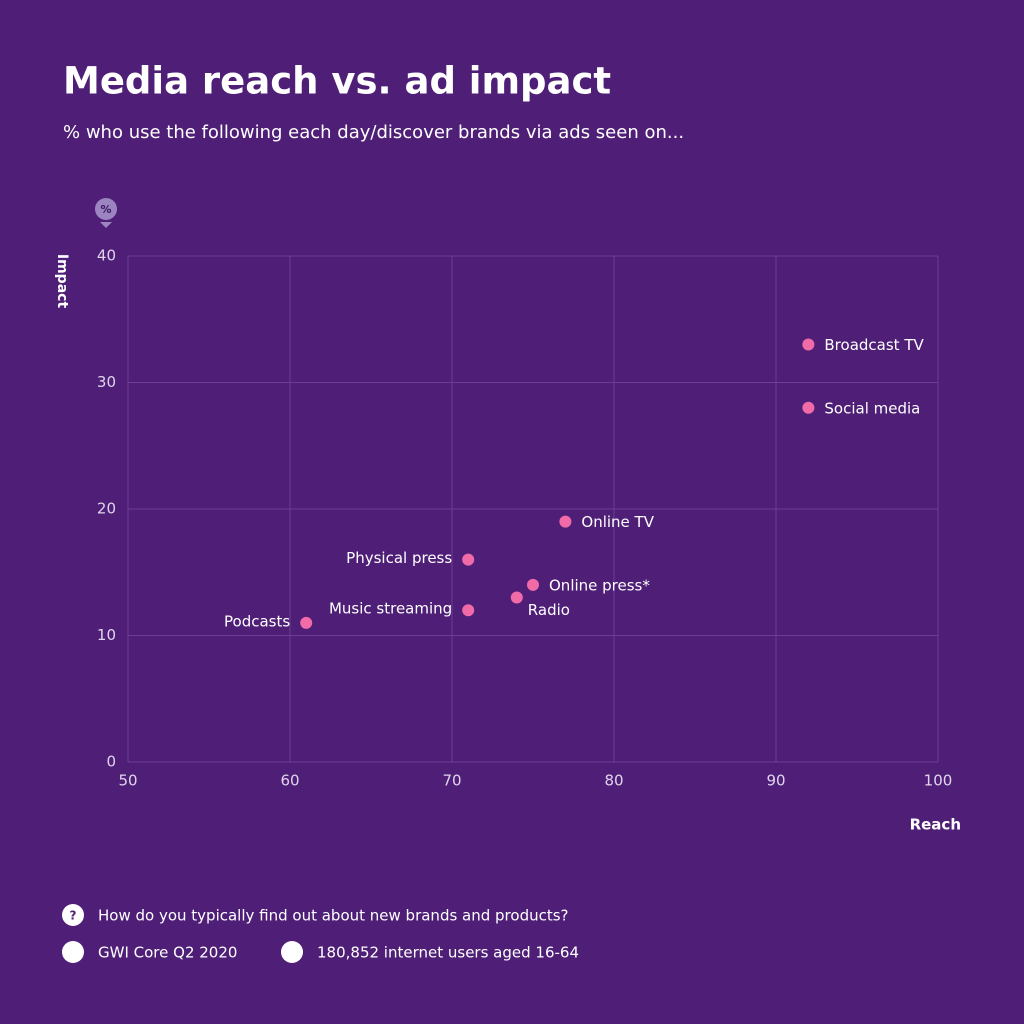 This screenshot has width=1024, height=1024. I want to click on x-tick-label: 60, so click(289, 781).